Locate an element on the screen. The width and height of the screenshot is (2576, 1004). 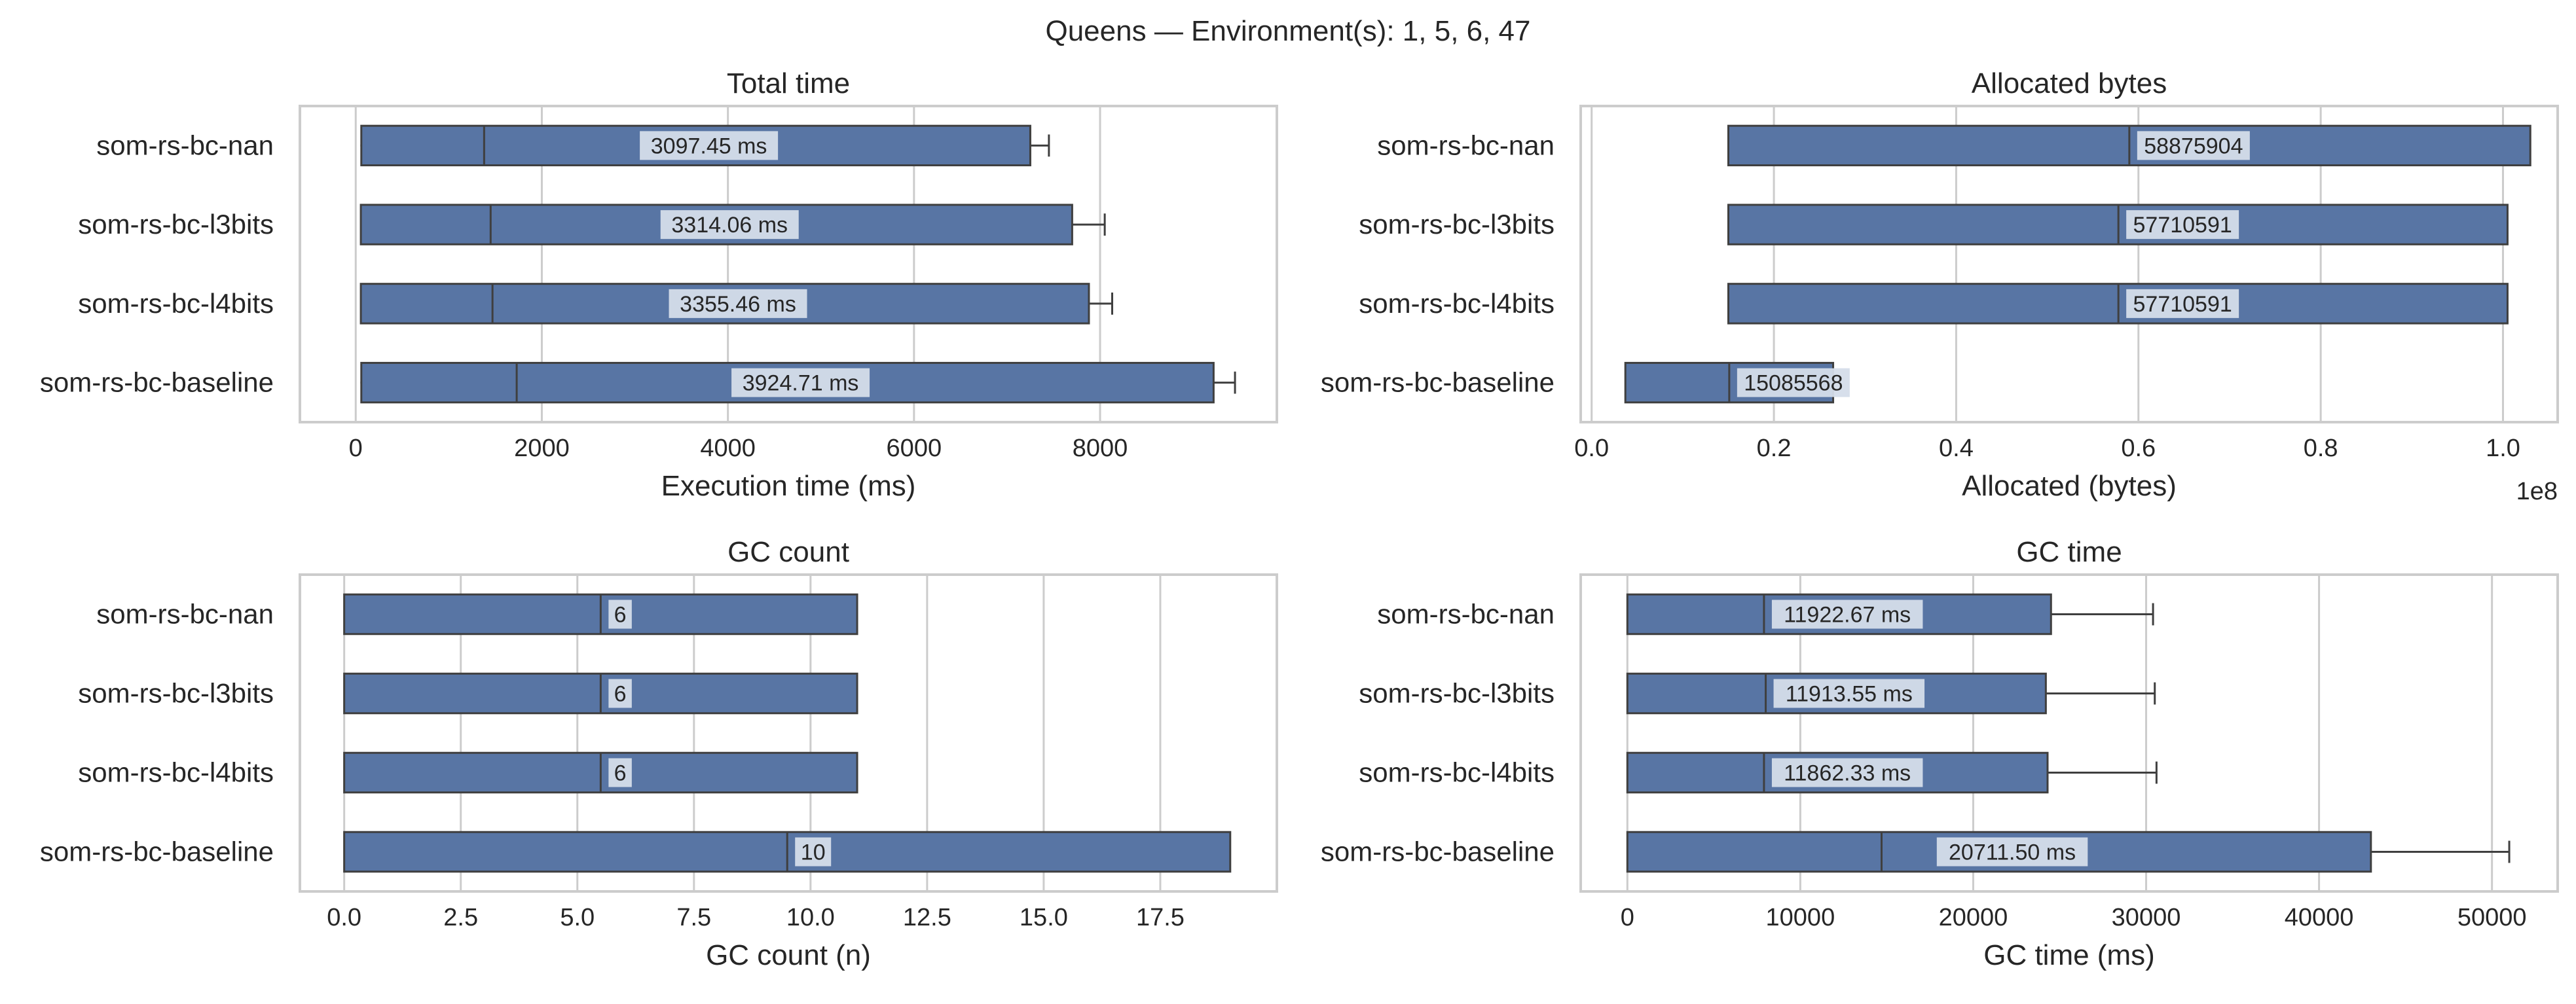
x-tick-label: 1.0 is located at coordinates (2503, 448).